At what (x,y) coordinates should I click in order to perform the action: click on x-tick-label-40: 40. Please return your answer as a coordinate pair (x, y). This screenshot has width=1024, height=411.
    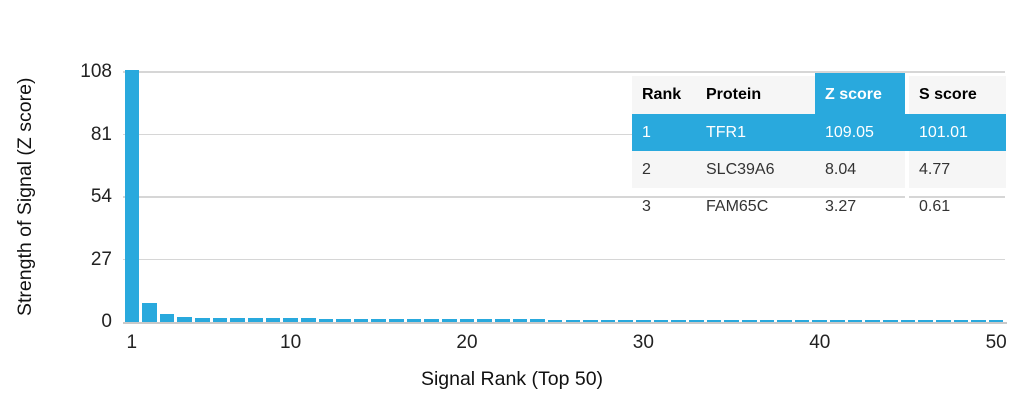
    Looking at the image, I should click on (820, 342).